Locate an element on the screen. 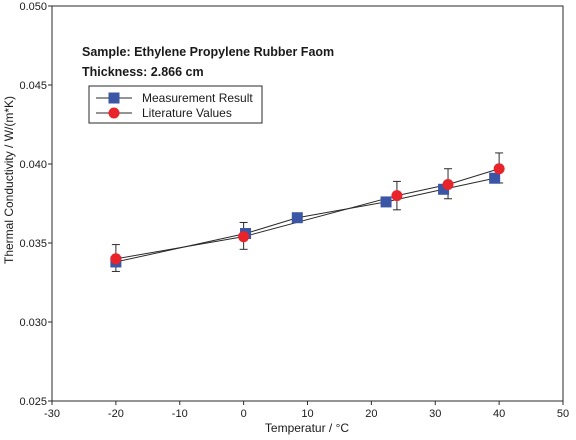 This screenshot has width=576, height=440. x-tick-label: 40 is located at coordinates (499, 414).